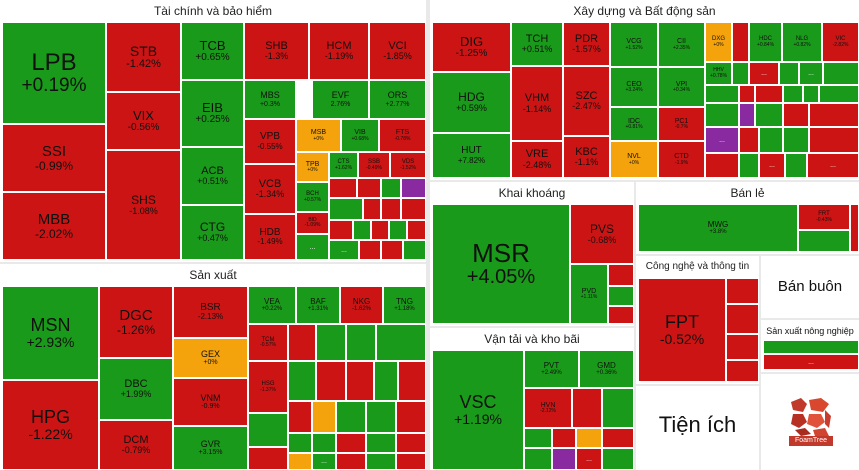 The width and height of the screenshot is (859, 470). I want to click on tile-tcm: TCM -0.57%, so click(268, 342).